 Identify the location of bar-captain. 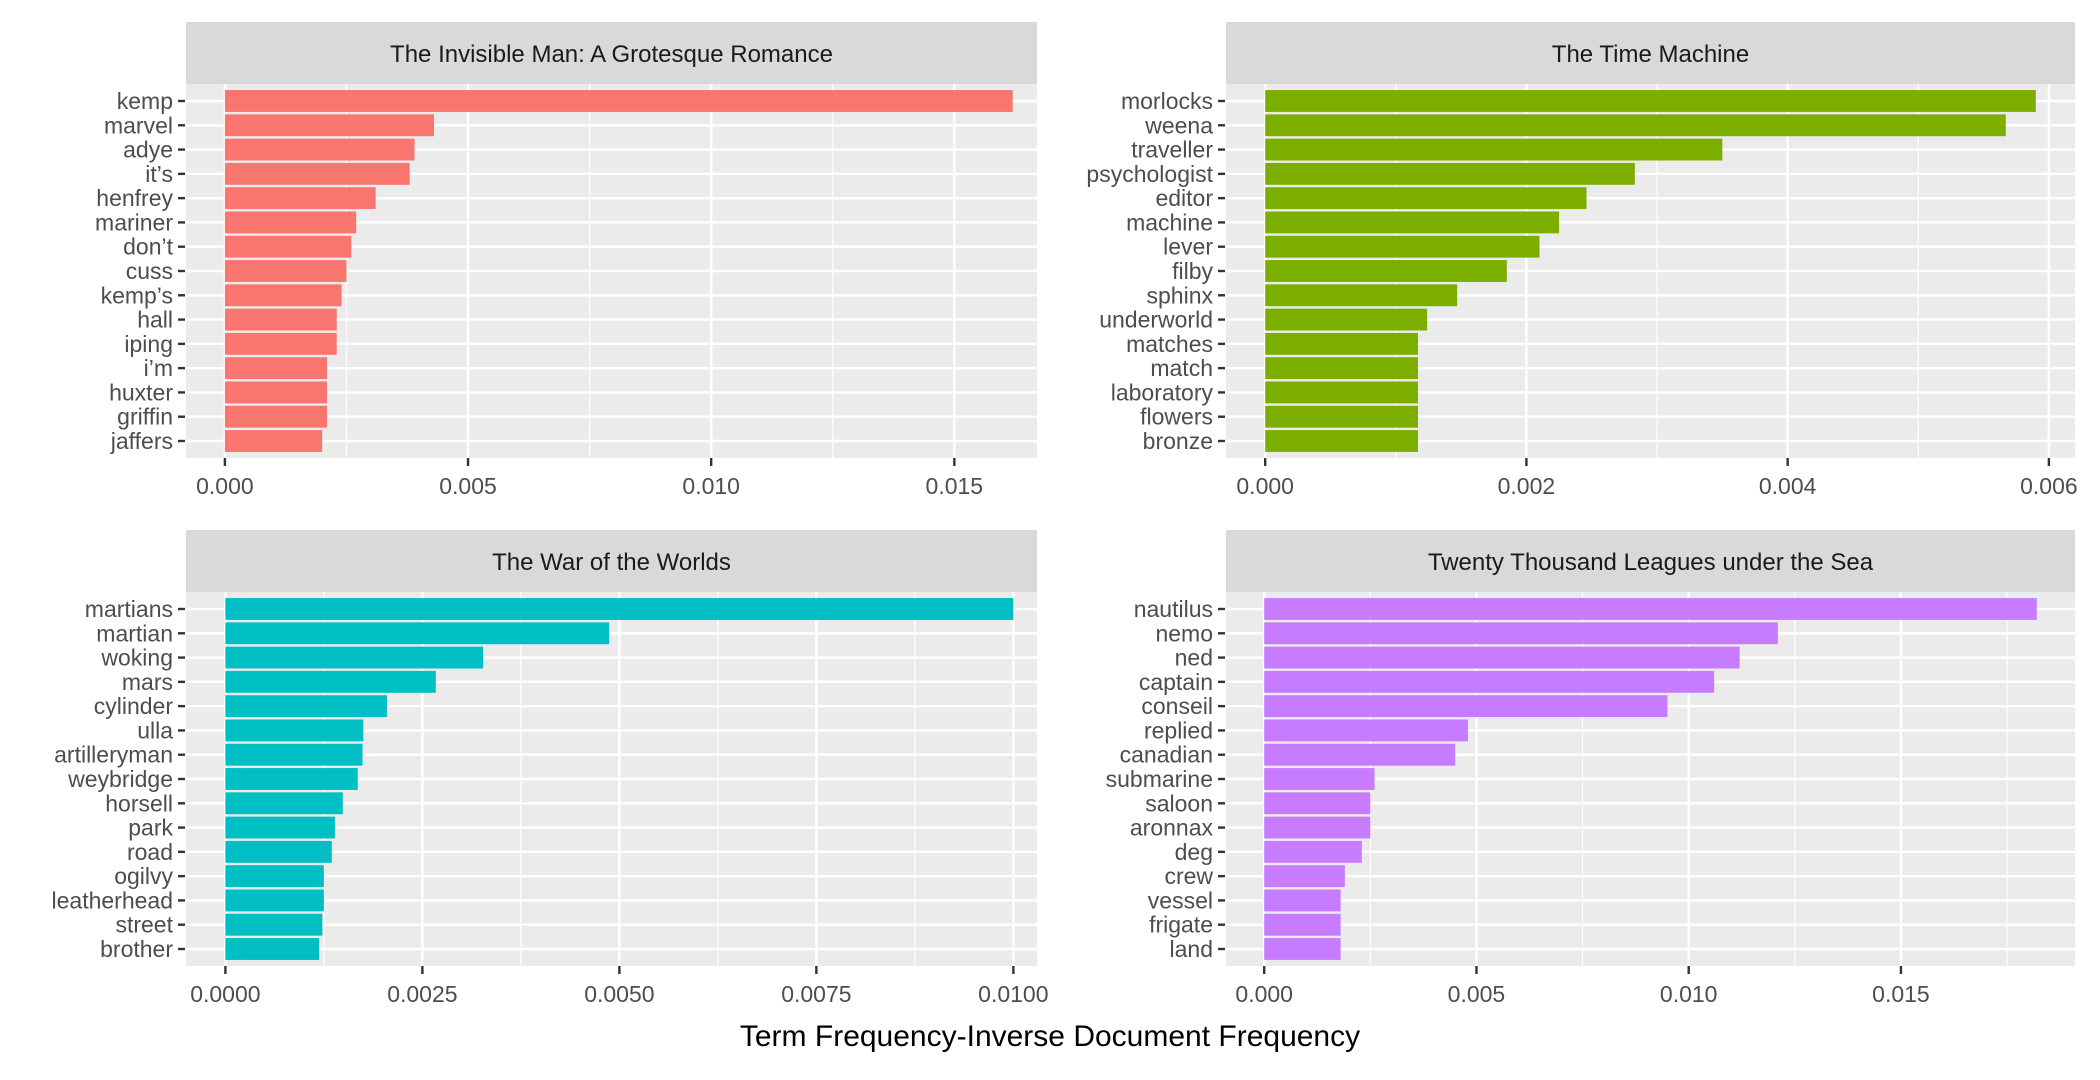
(1489, 681).